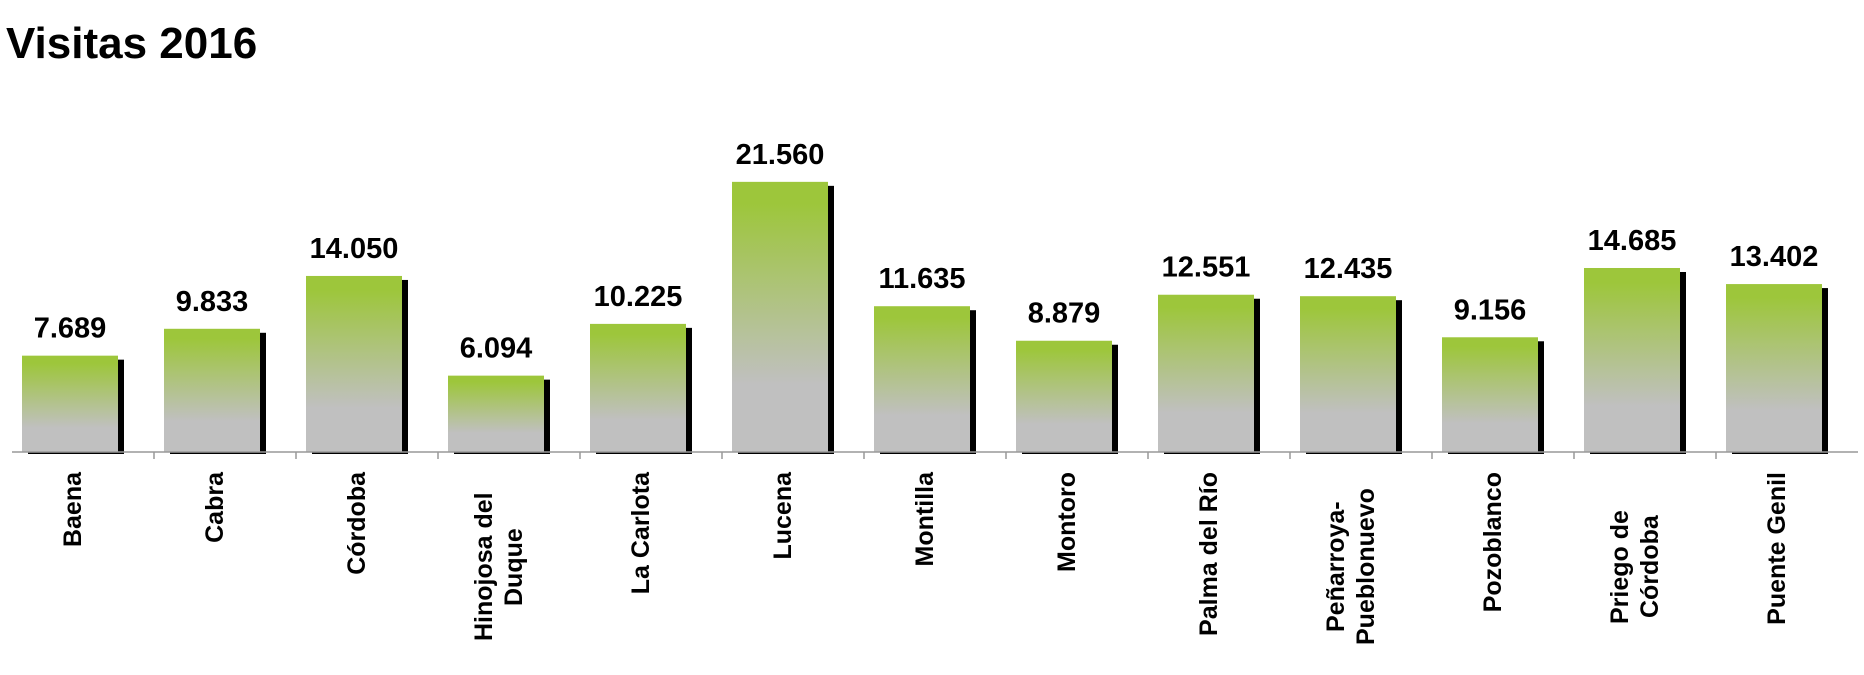 This screenshot has width=1864, height=675. I want to click on x-tick-wrap: Priego de Córdoba, so click(1635, 567).